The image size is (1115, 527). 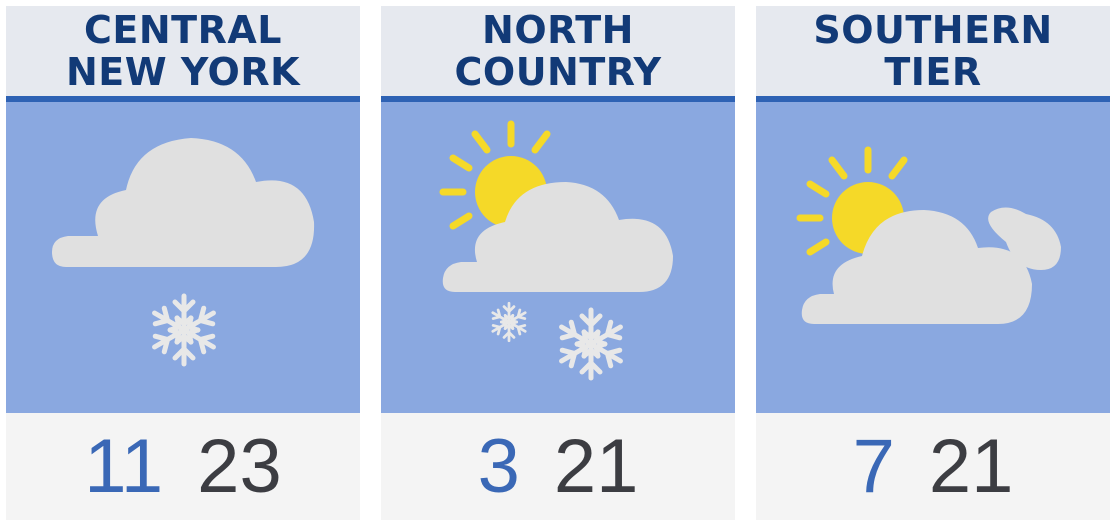 What do you see at coordinates (183, 466) in the screenshot?
I see `temperatures: 11 23` at bounding box center [183, 466].